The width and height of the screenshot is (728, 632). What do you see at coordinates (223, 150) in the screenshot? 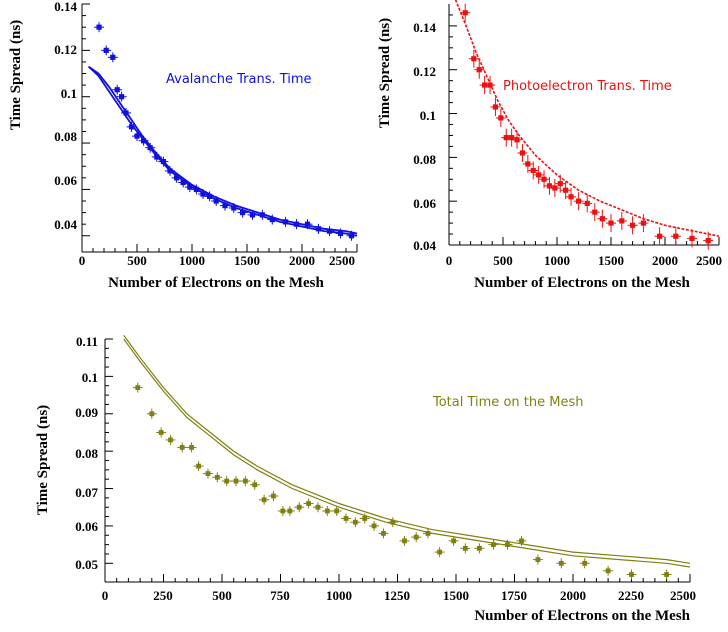
I see `p1-fit-curve` at bounding box center [223, 150].